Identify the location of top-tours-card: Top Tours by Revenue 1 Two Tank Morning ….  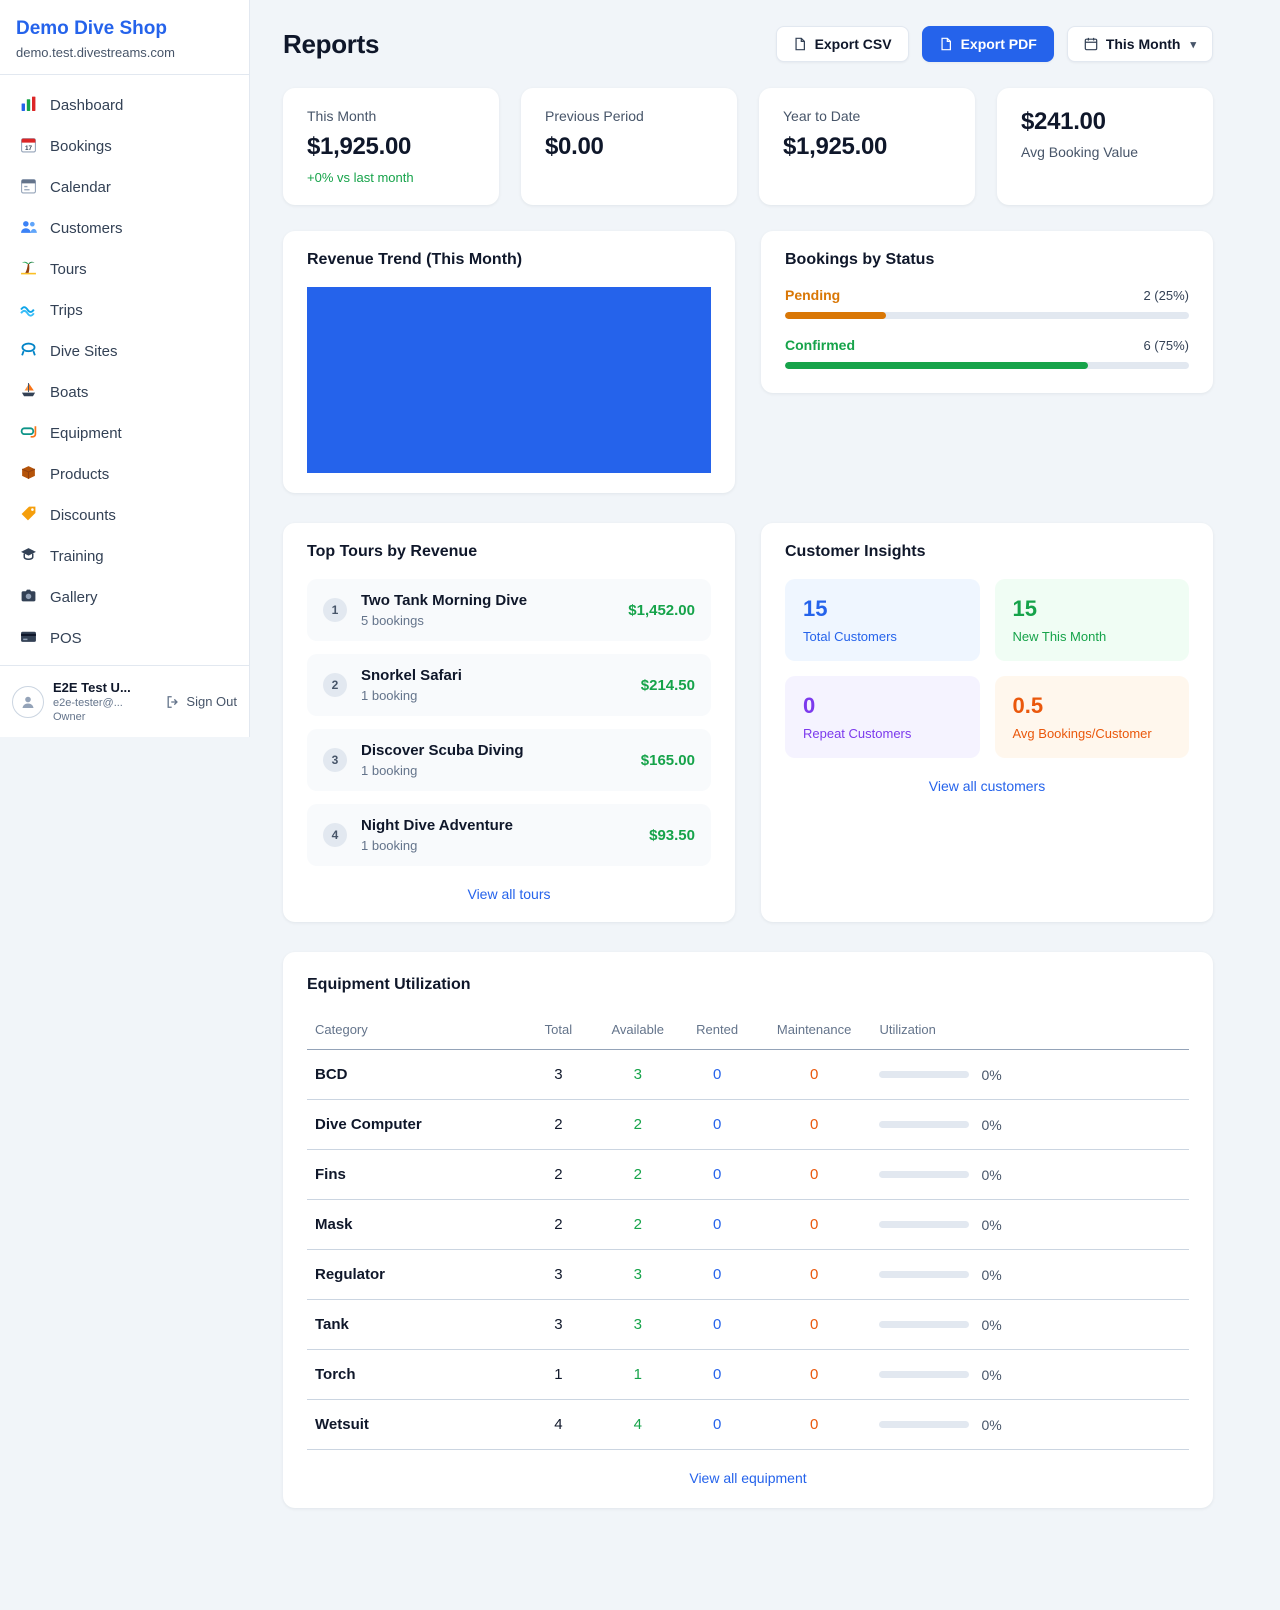
(509, 722).